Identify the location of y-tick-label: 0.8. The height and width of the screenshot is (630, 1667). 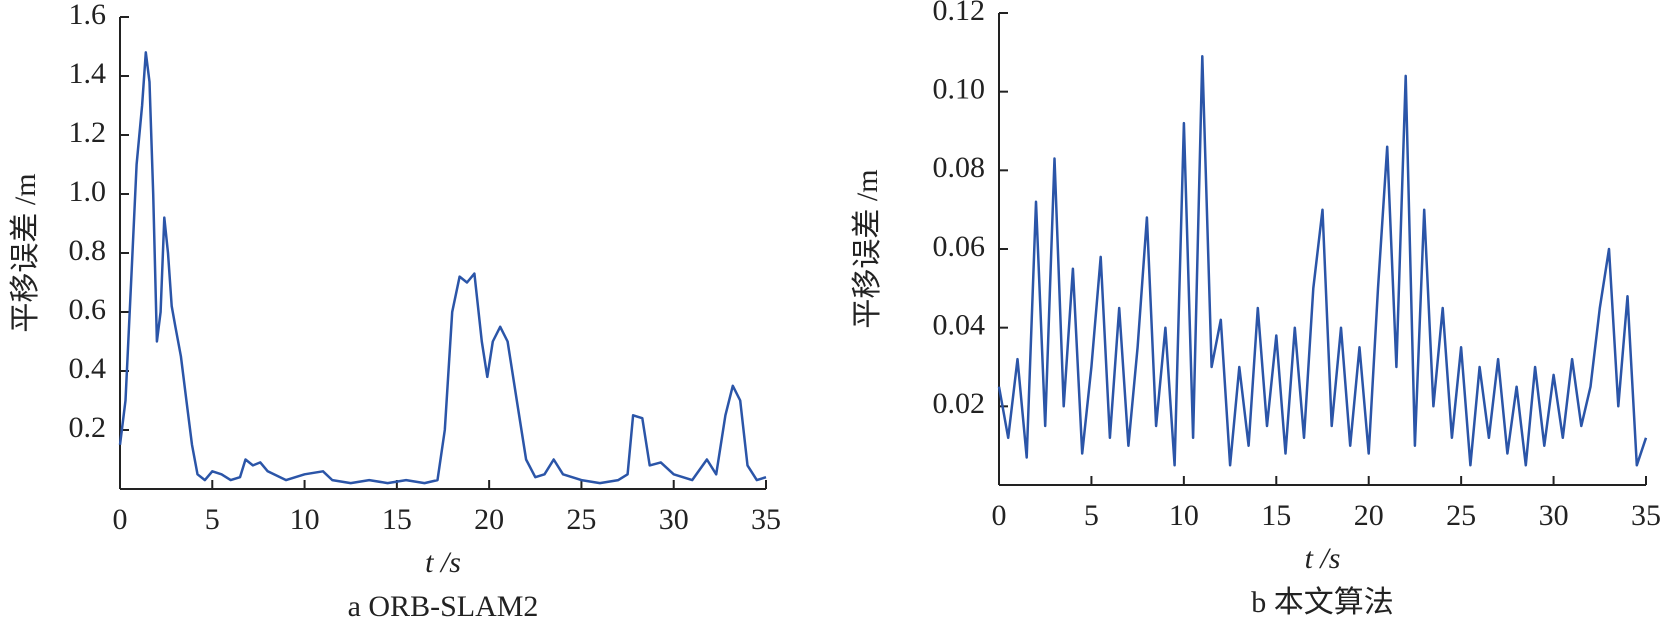
(88, 250).